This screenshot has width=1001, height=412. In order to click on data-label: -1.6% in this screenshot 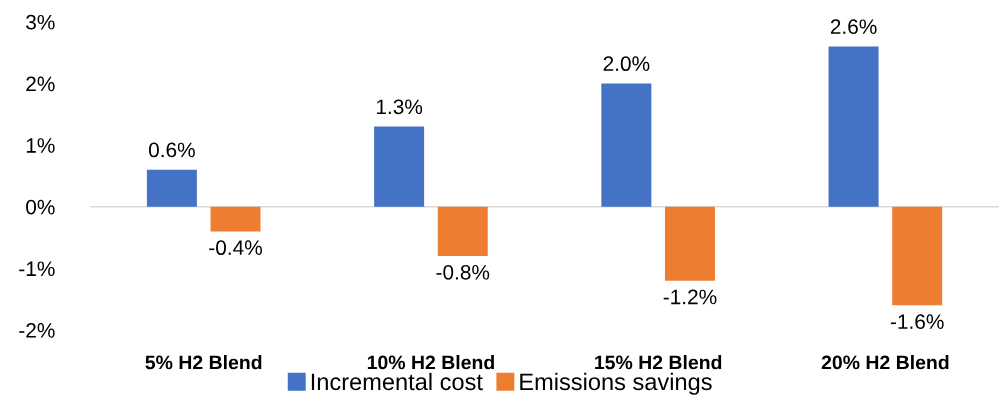, I will do `click(917, 321)`.